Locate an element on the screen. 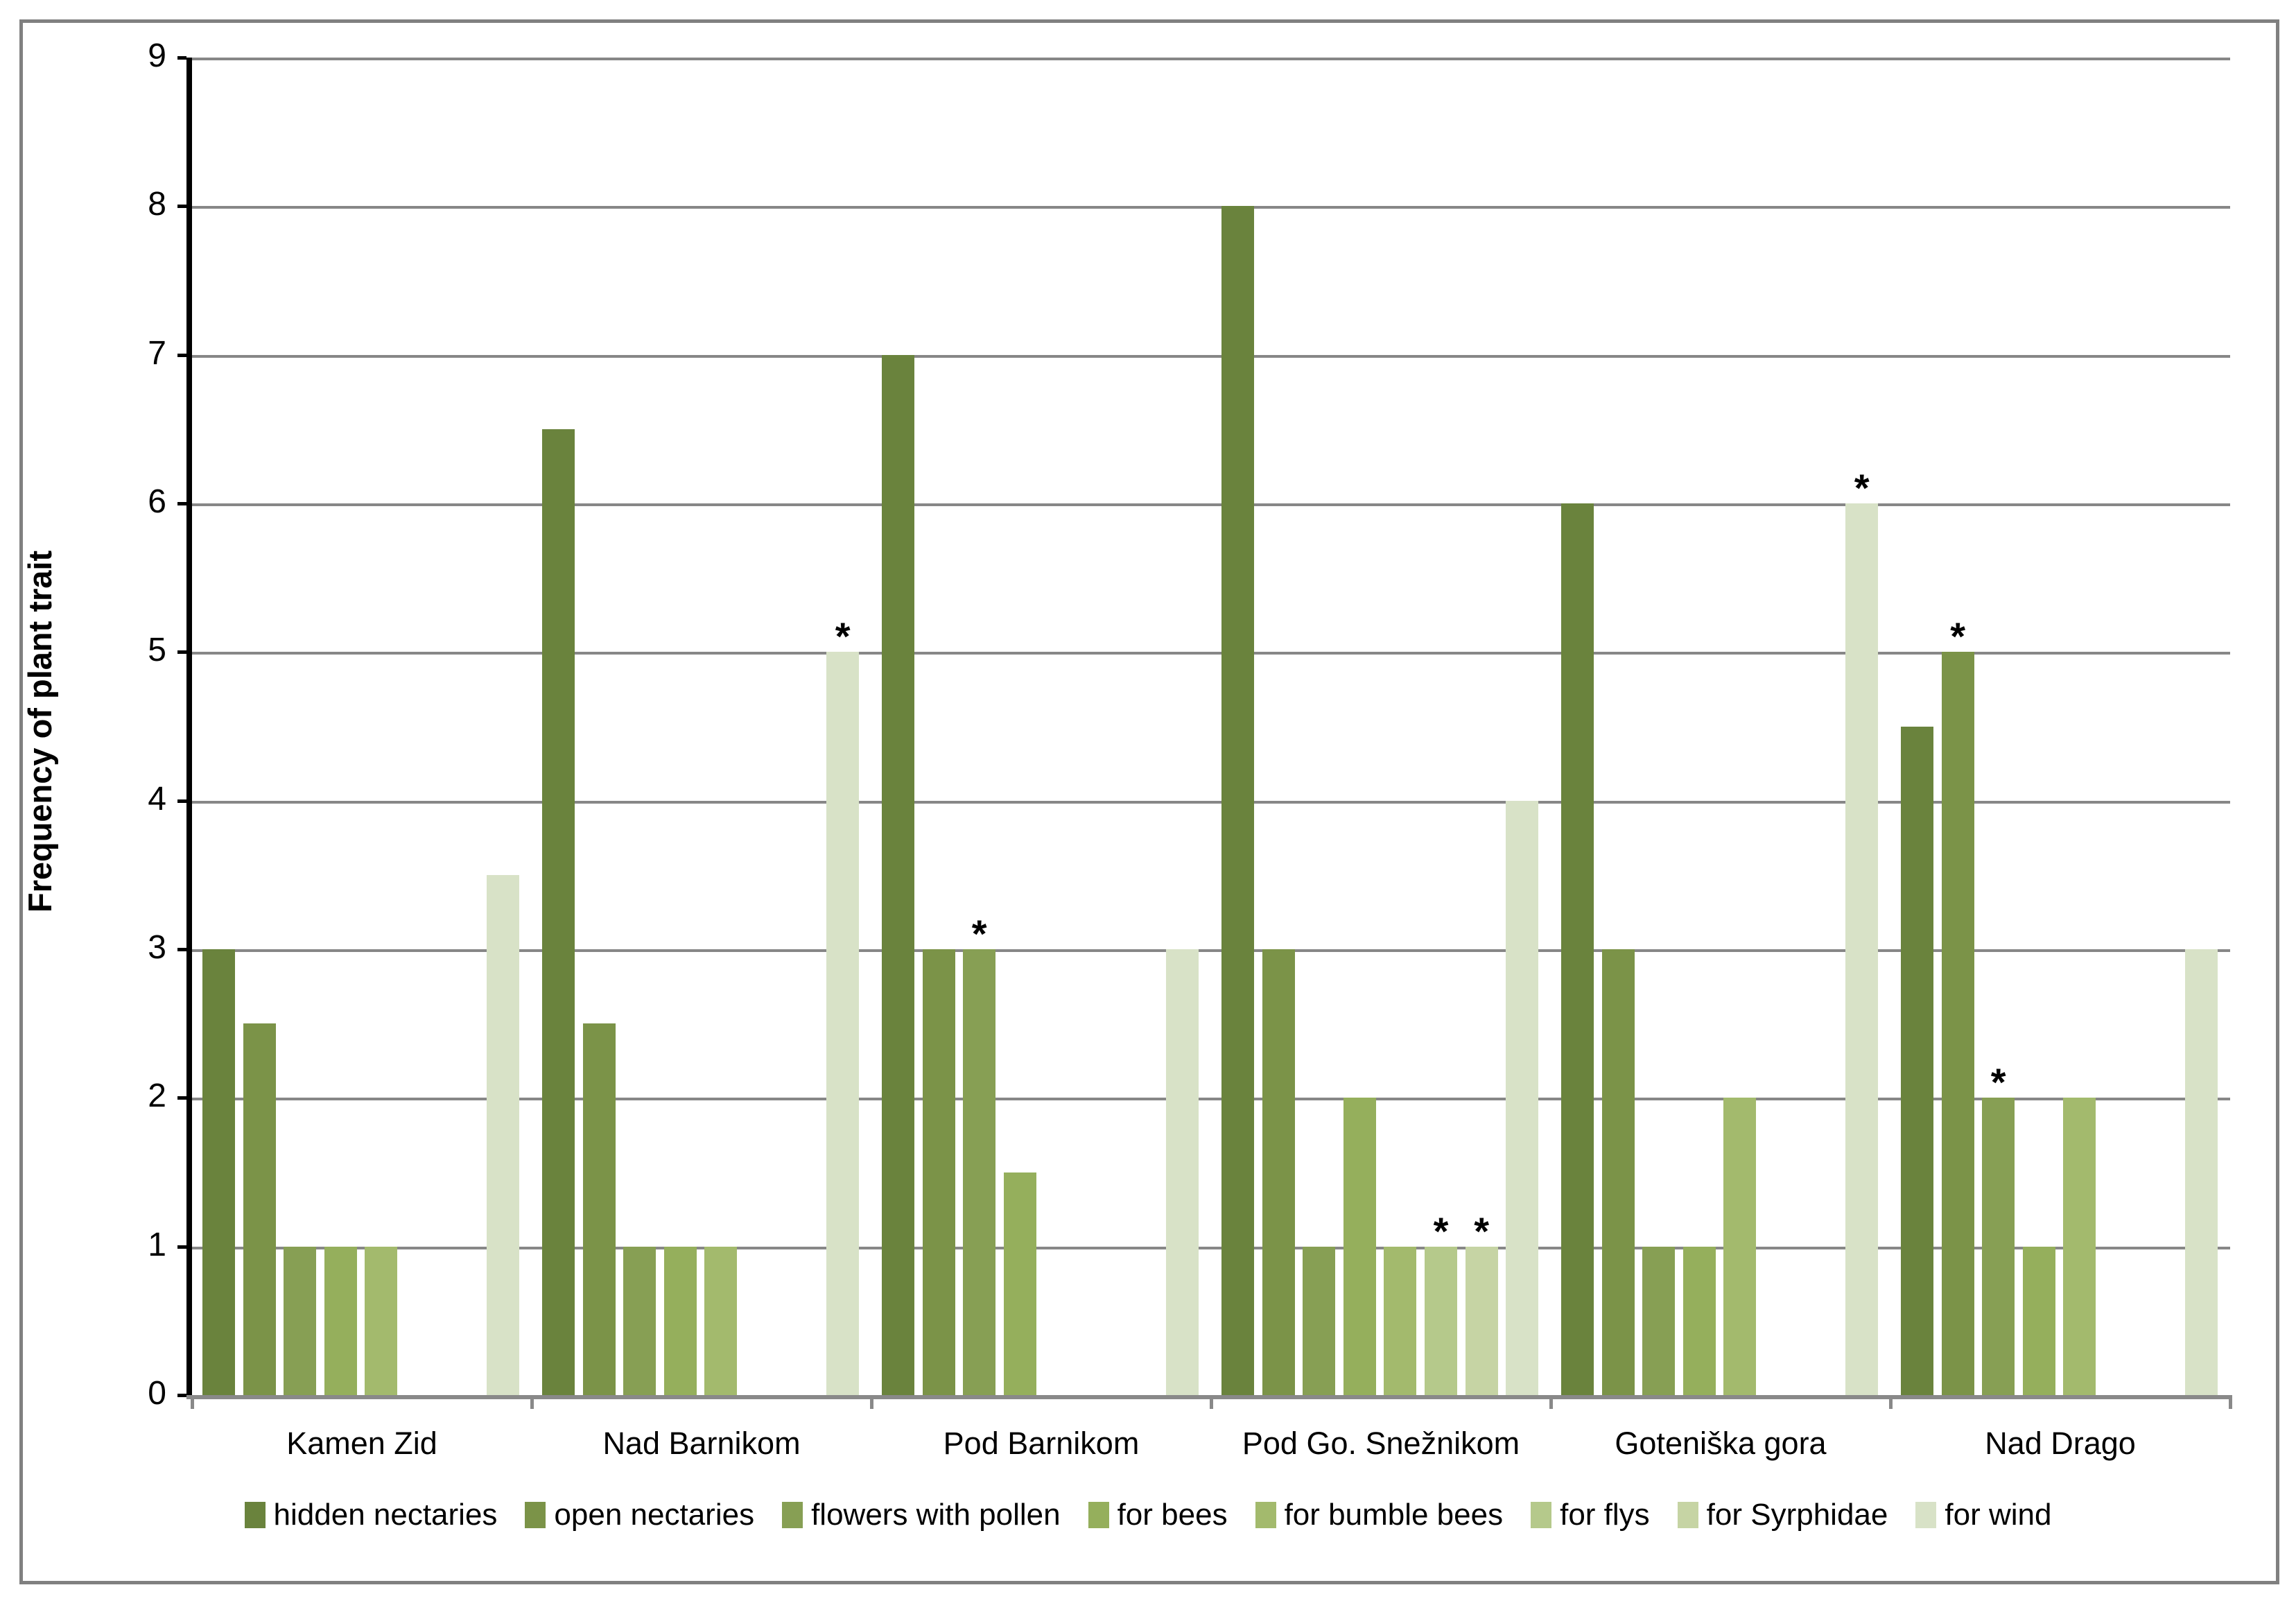  y-tick-label-1: 1 is located at coordinates (157, 1244).